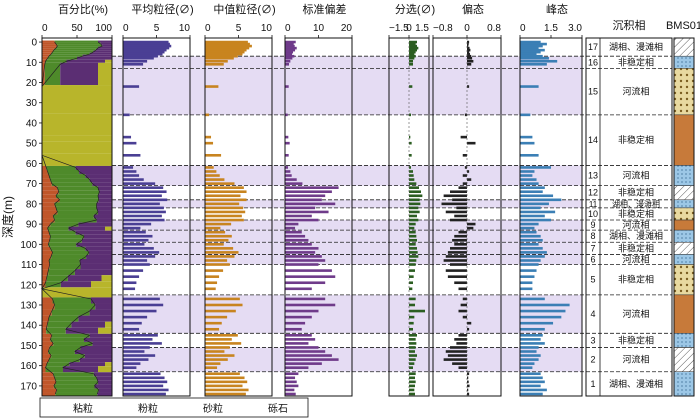 This screenshot has width=700, height=419. What do you see at coordinates (593, 176) in the screenshot?
I see `unit-number: 13` at bounding box center [593, 176].